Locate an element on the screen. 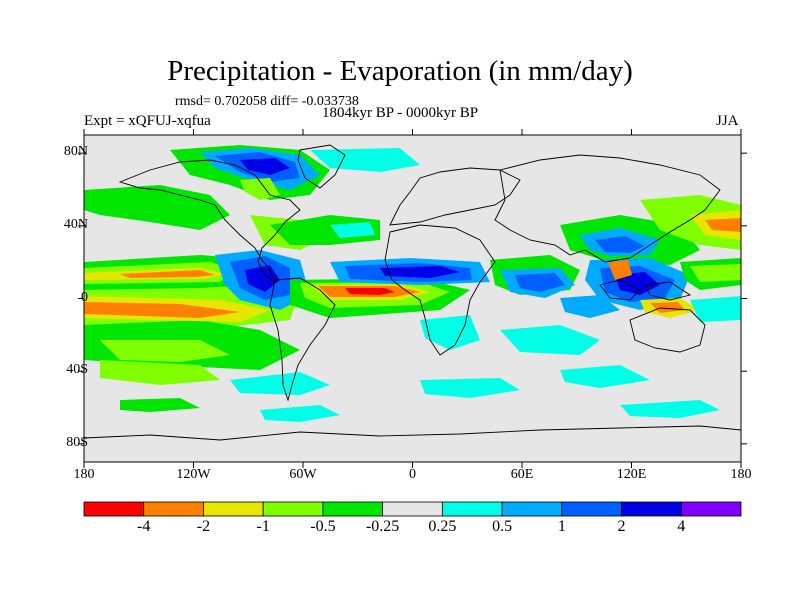 The height and width of the screenshot is (600, 800). y-tick-label: 80N is located at coordinates (75, 152).